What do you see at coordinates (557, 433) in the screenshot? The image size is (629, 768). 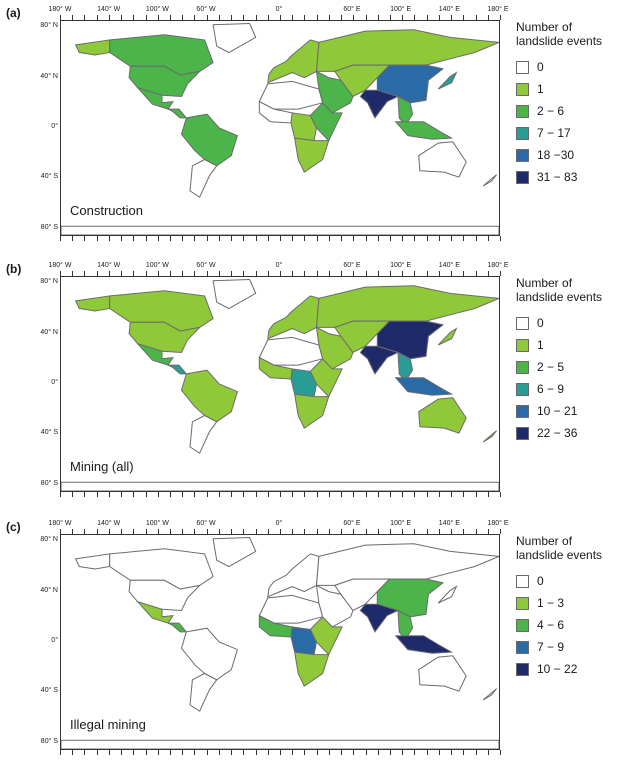 I see `legend-label: 22 − 36` at bounding box center [557, 433].